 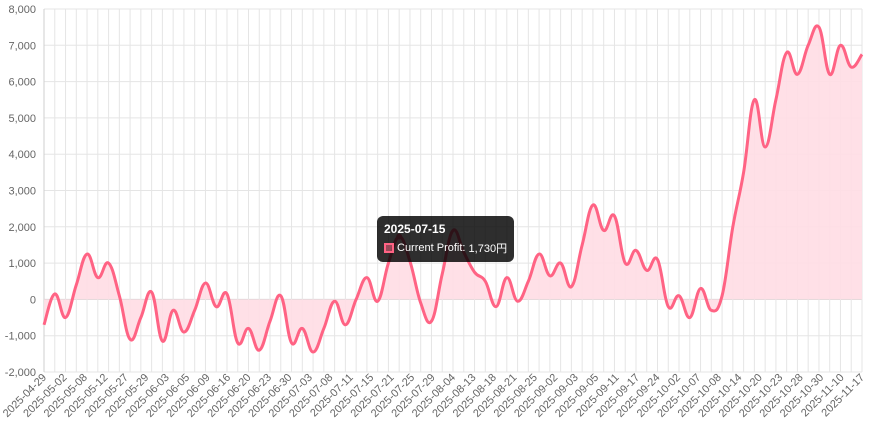 What do you see at coordinates (446, 239) in the screenshot?
I see `chart-tooltip: 2025-07-15 Current Profit: 1,730円` at bounding box center [446, 239].